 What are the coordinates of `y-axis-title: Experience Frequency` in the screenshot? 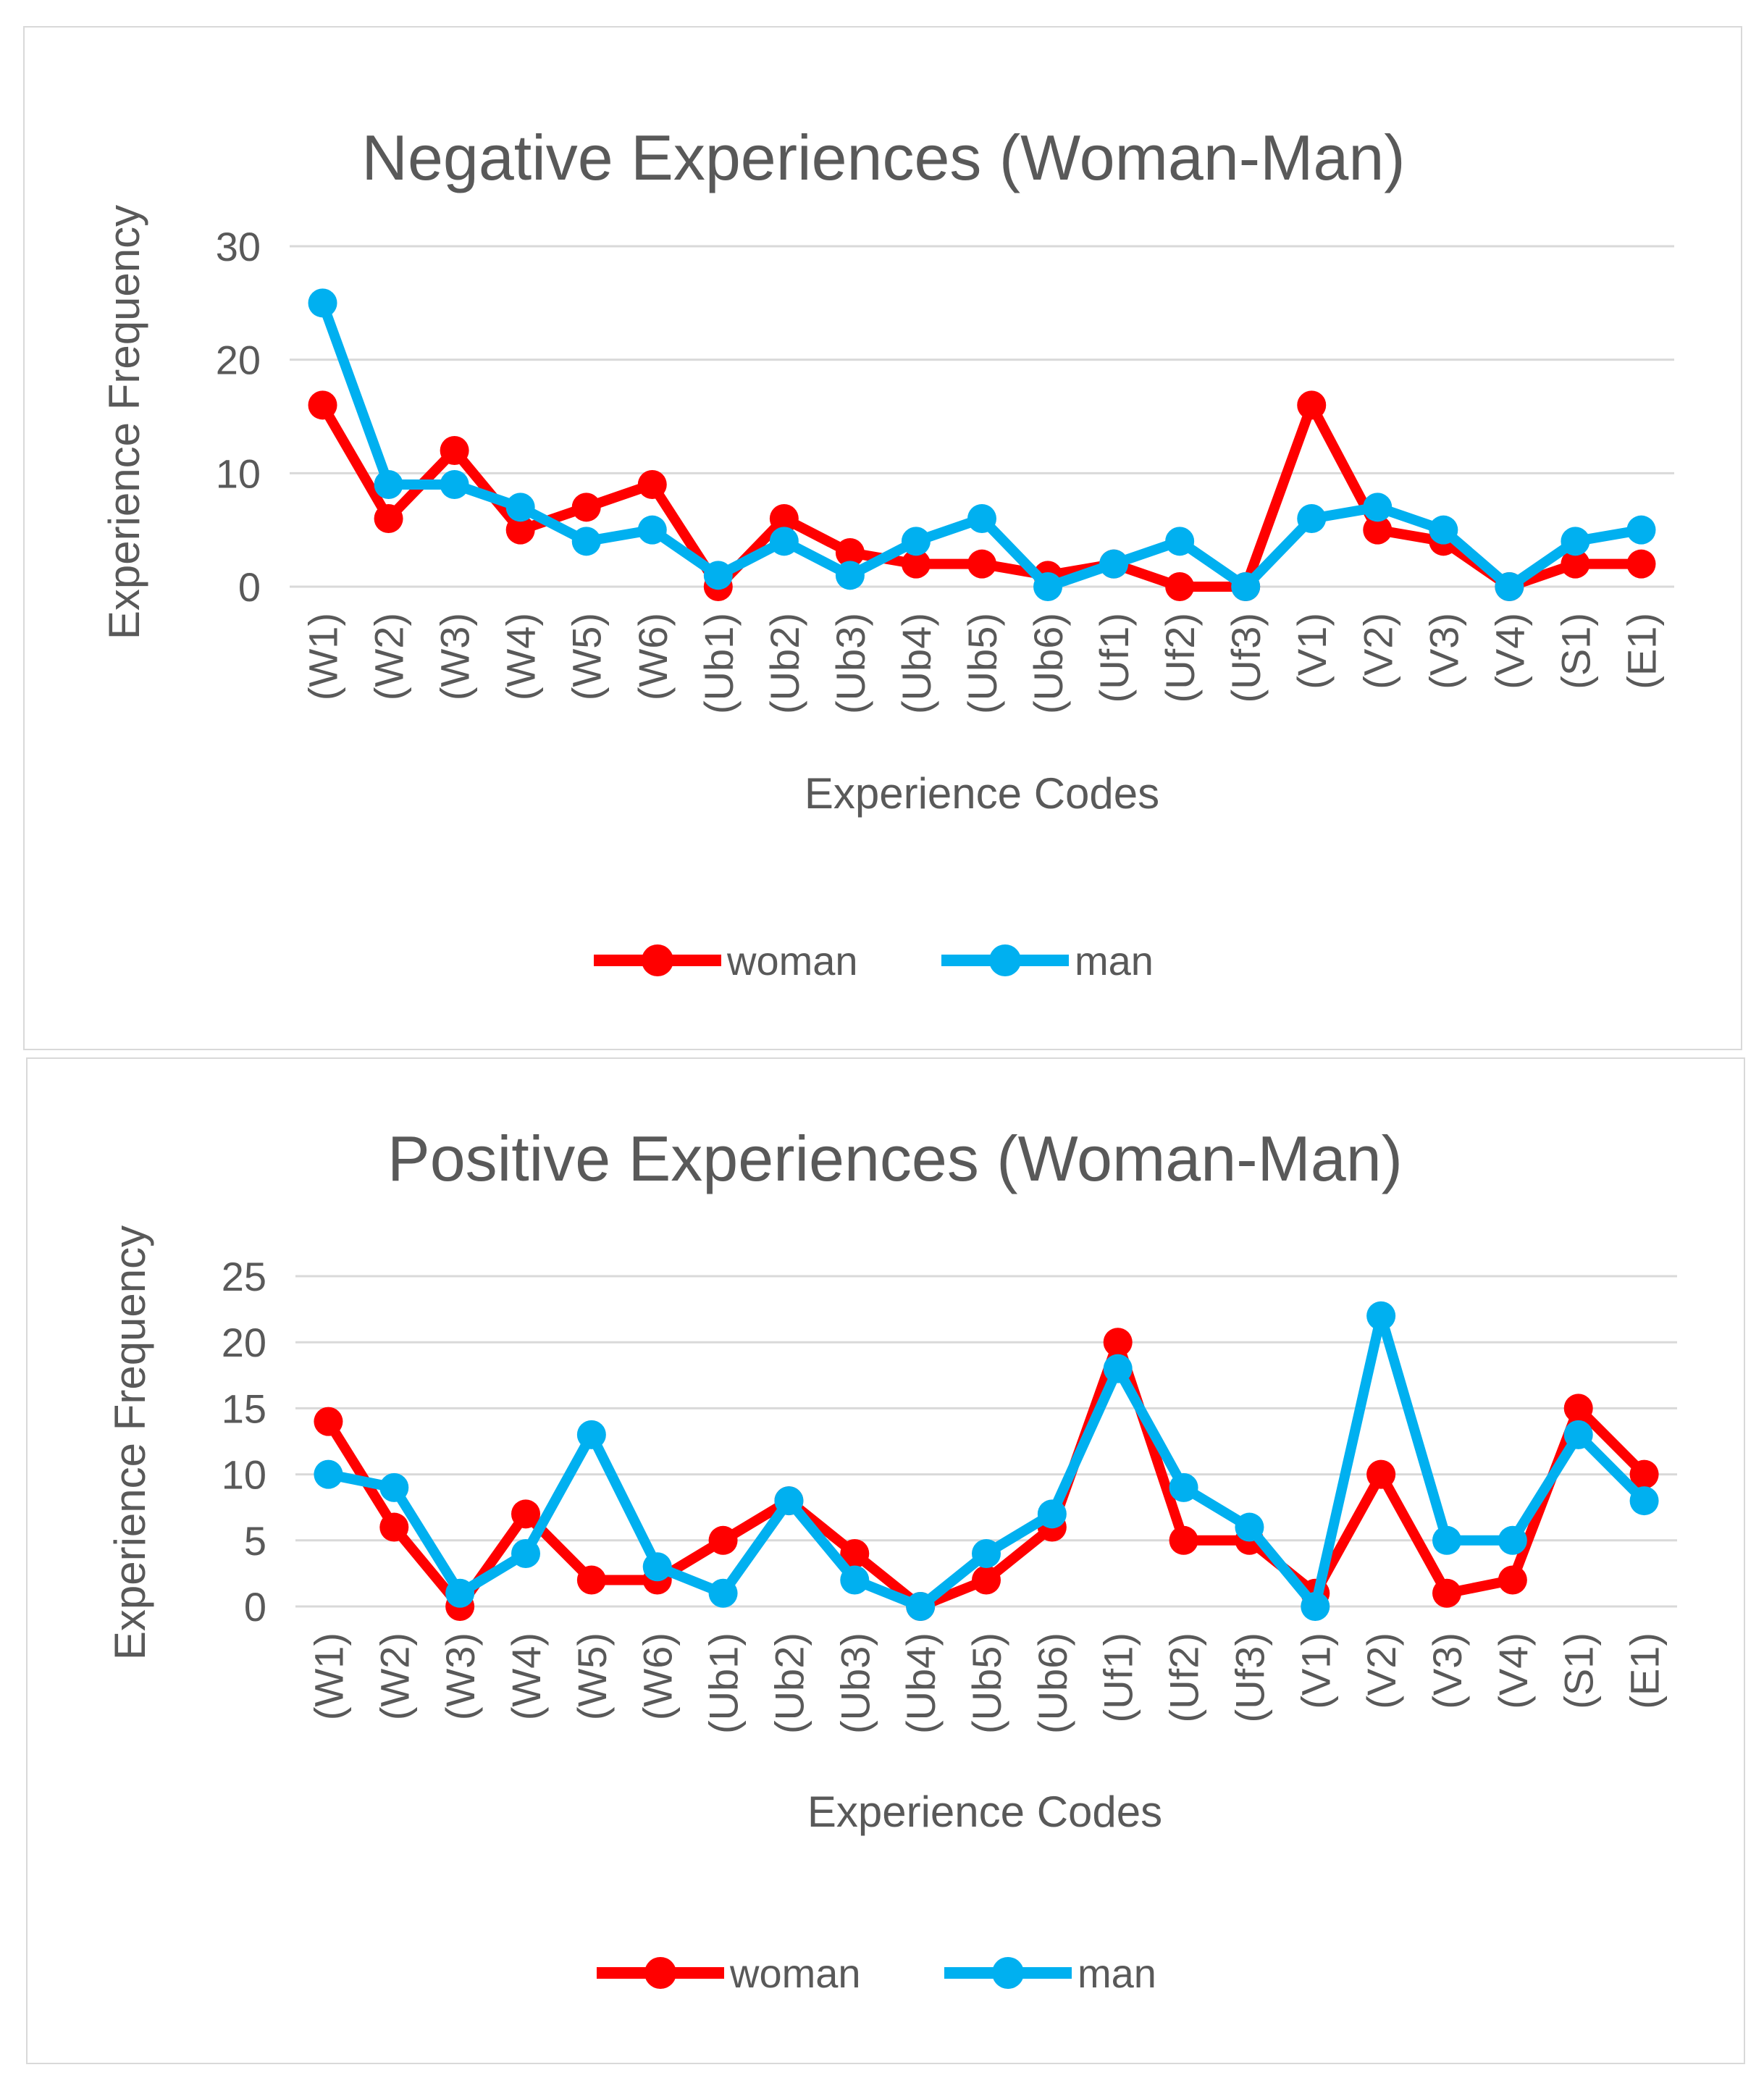 It's located at (124, 422).